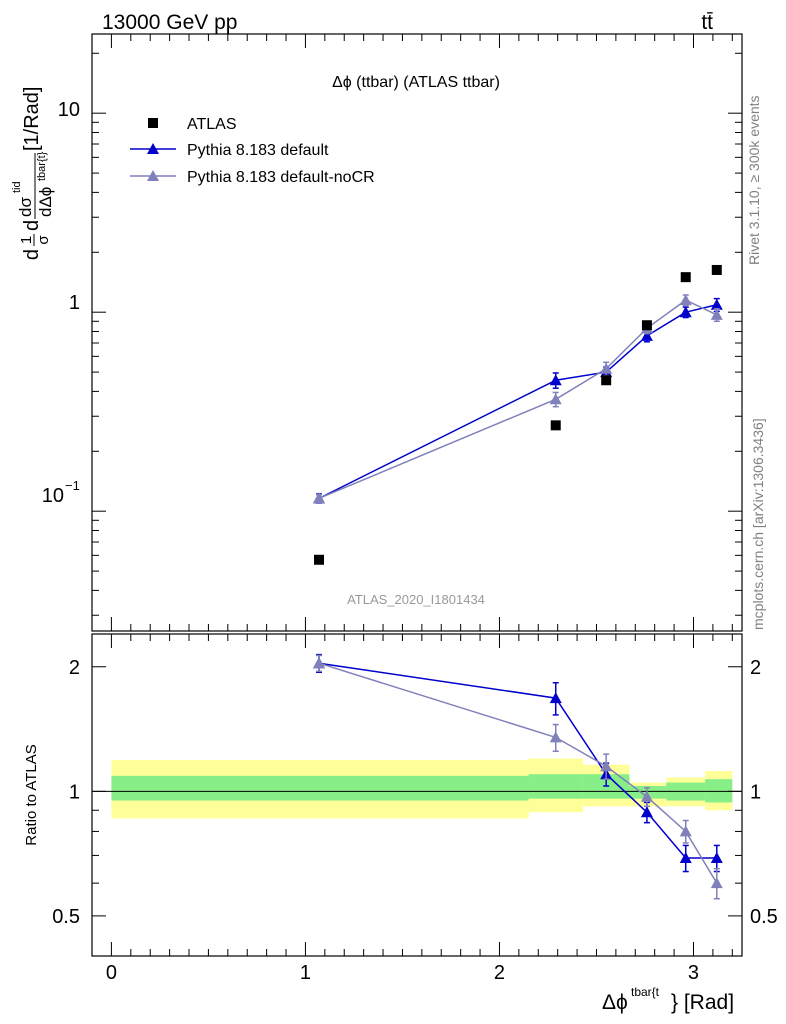 The image size is (786, 1024). What do you see at coordinates (755, 792) in the screenshot?
I see `ratio-ytick-label-right: 1` at bounding box center [755, 792].